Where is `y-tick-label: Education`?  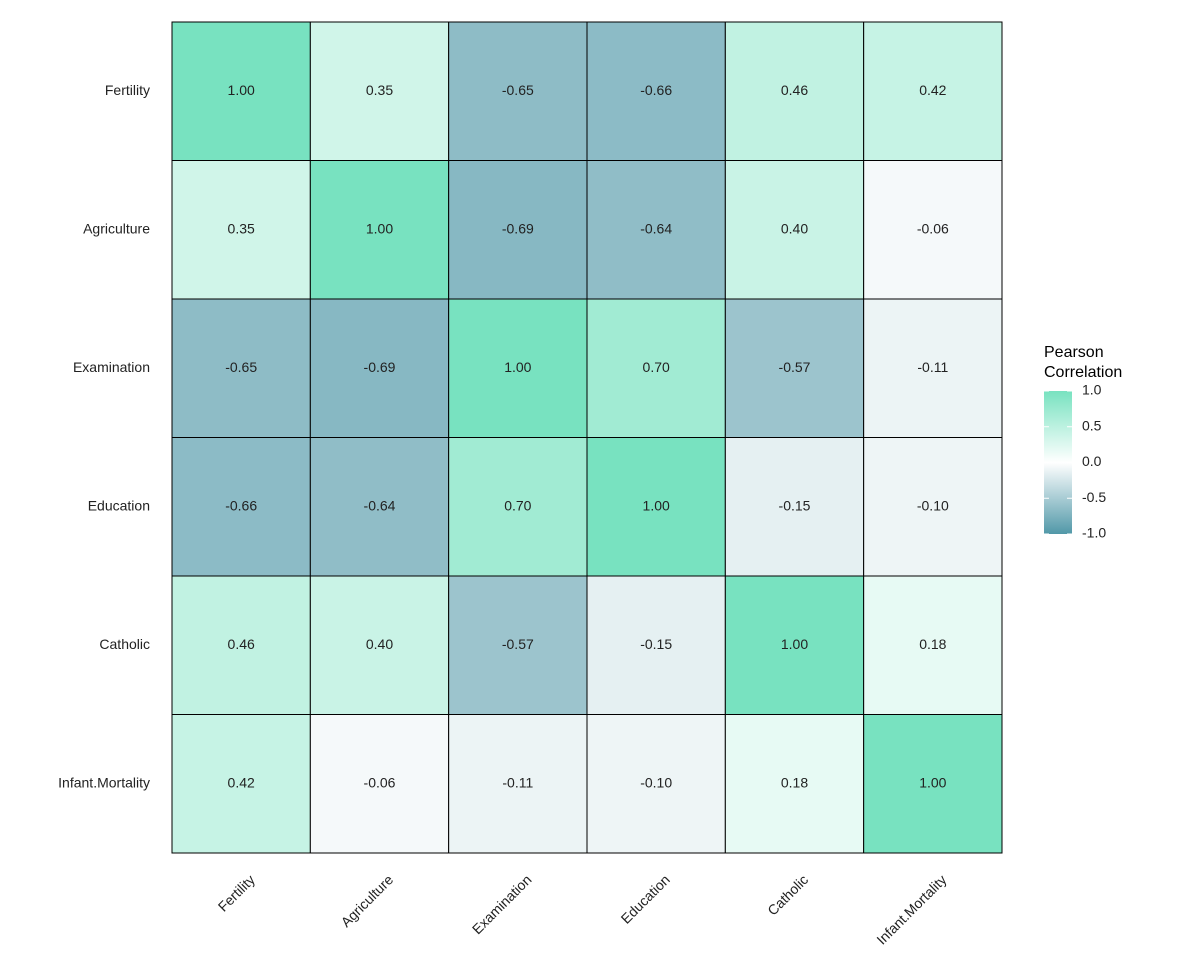 y-tick-label: Education is located at coordinates (119, 505).